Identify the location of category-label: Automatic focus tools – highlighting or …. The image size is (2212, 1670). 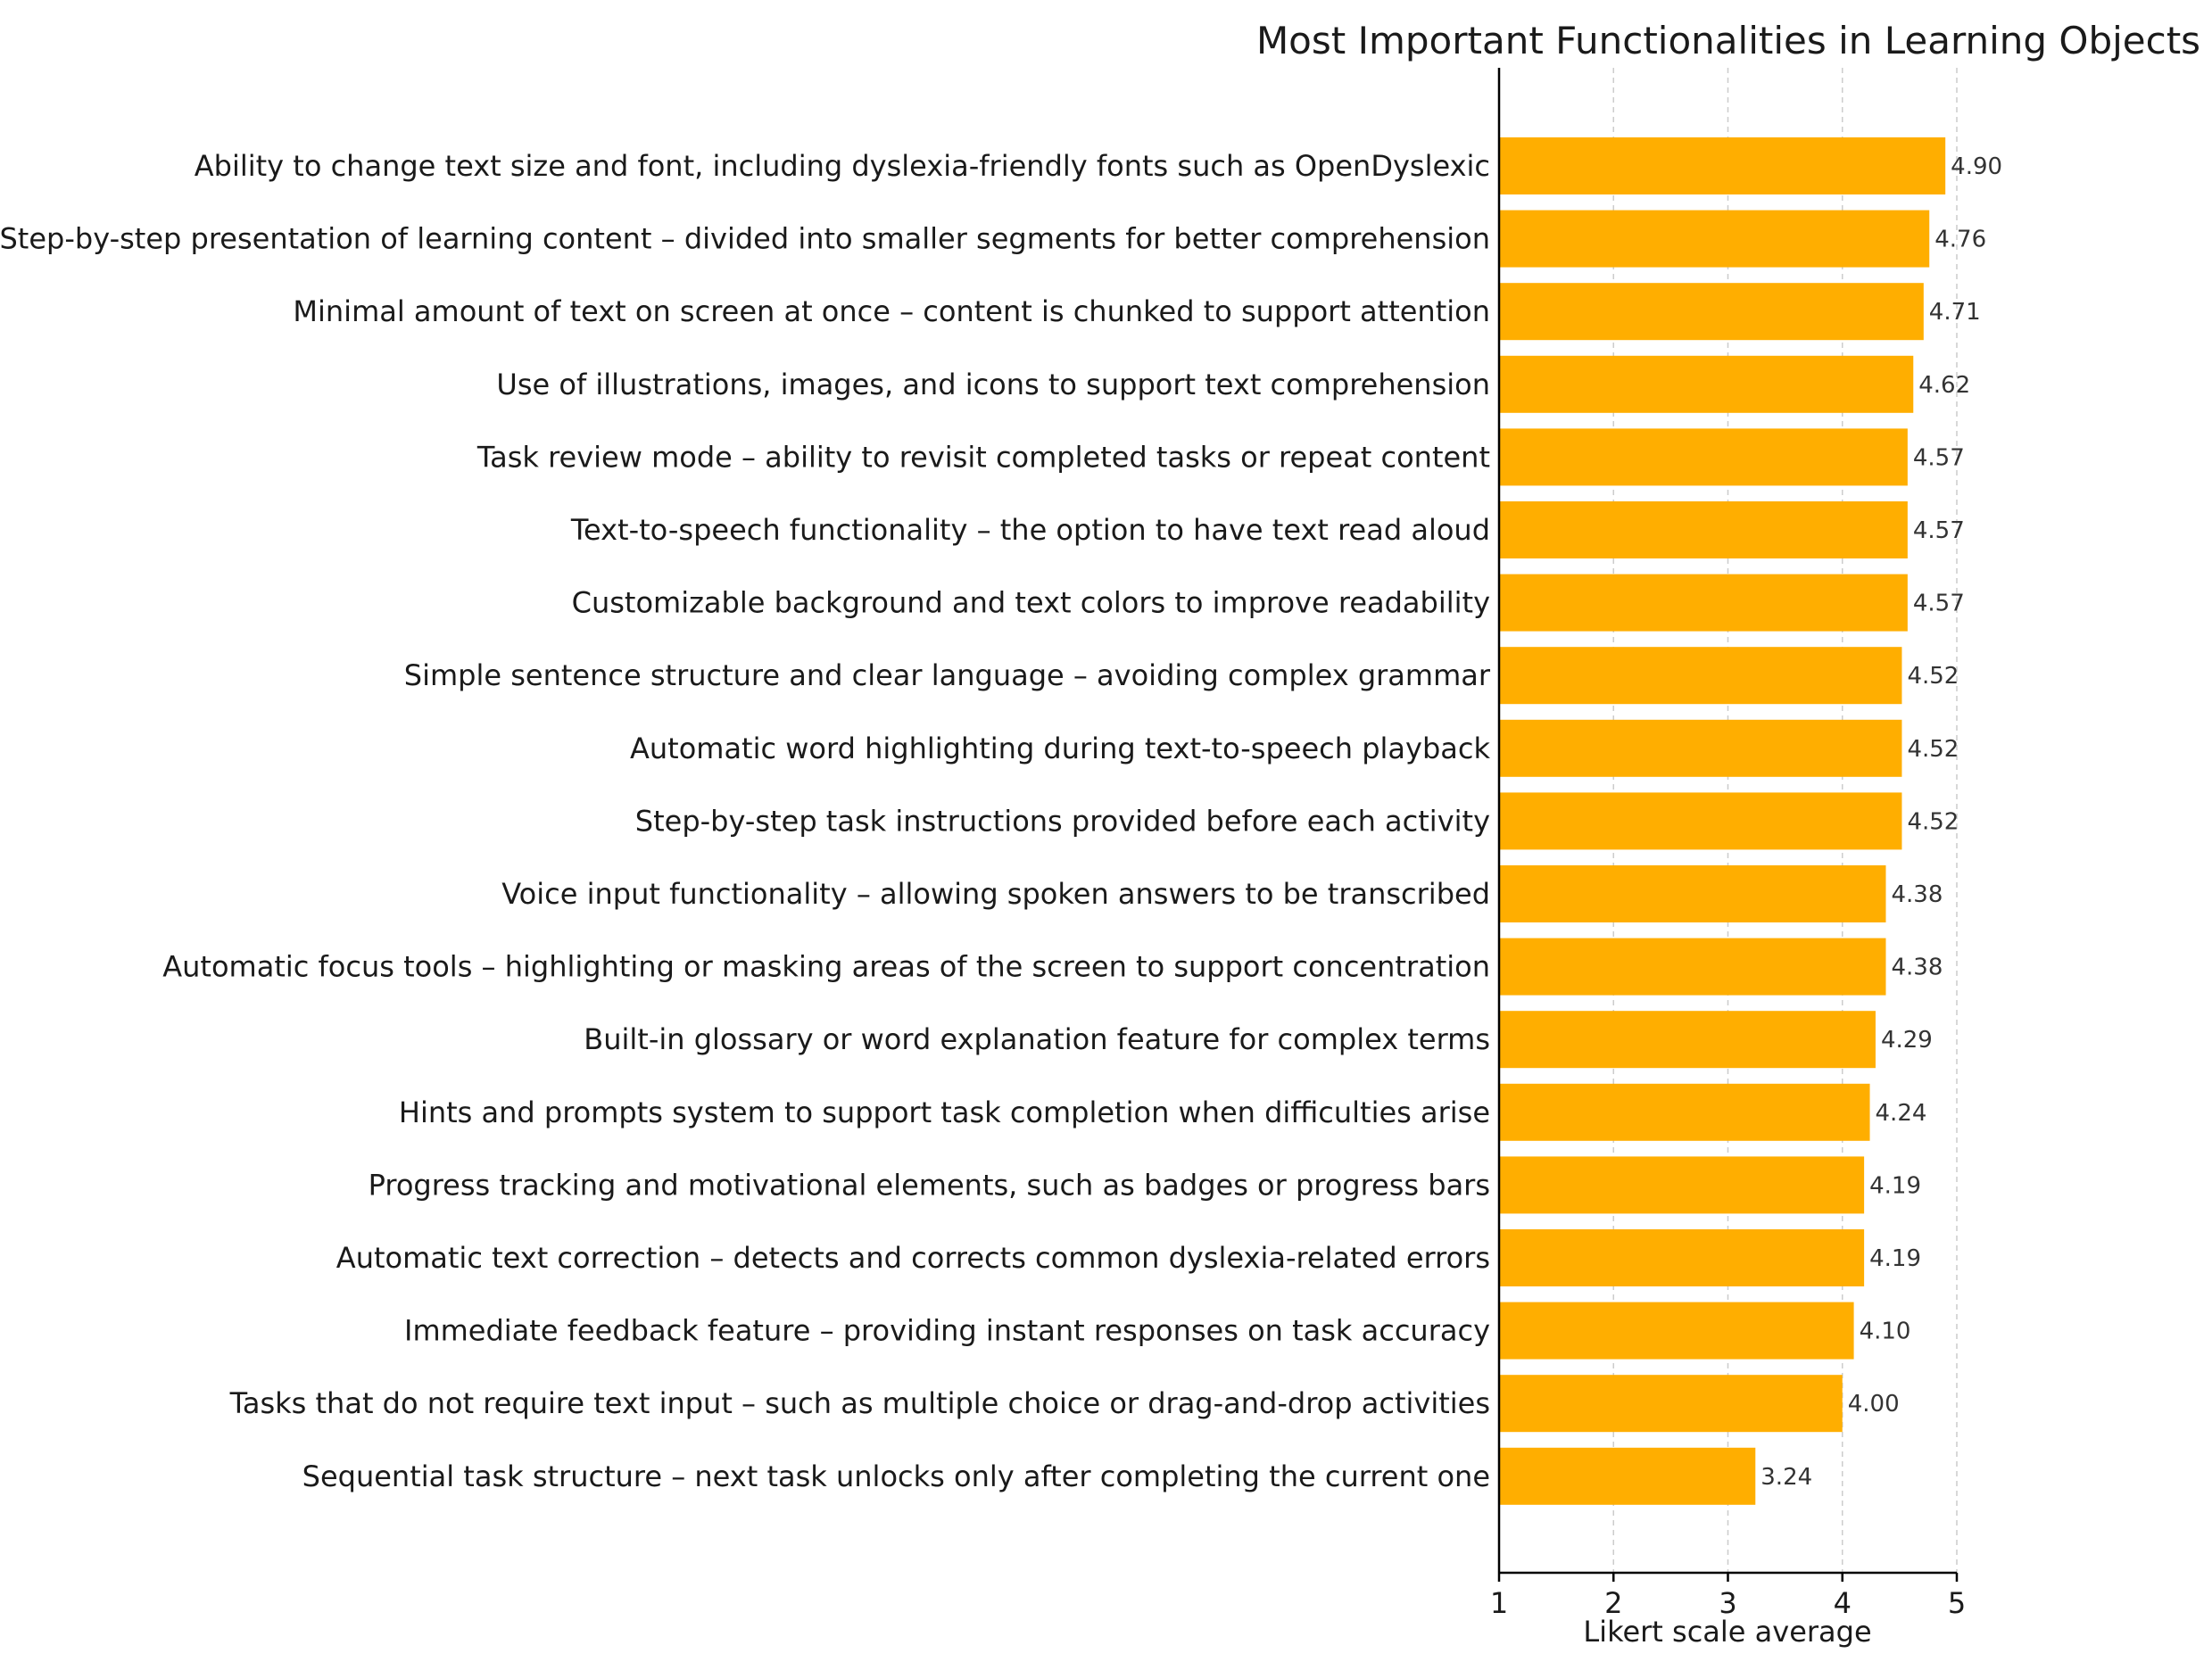
(826, 967).